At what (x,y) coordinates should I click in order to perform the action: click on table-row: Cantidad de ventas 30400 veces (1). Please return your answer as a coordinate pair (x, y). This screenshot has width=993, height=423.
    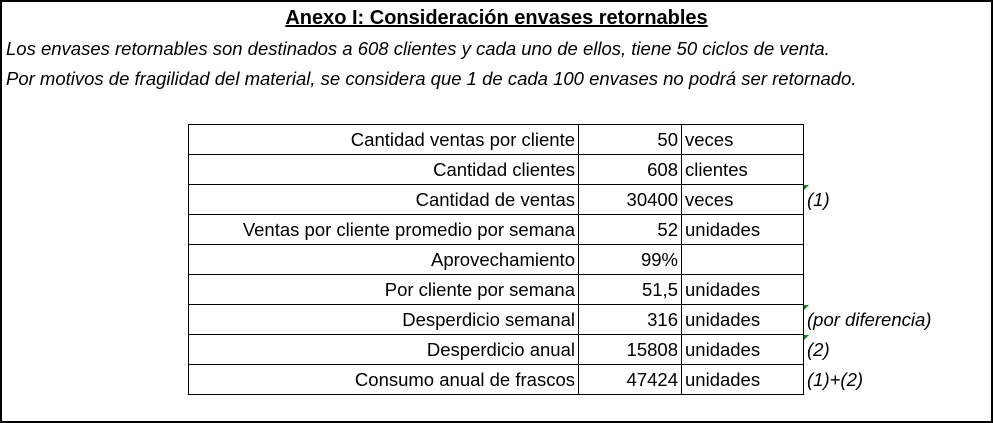
    Looking at the image, I should click on (584, 199).